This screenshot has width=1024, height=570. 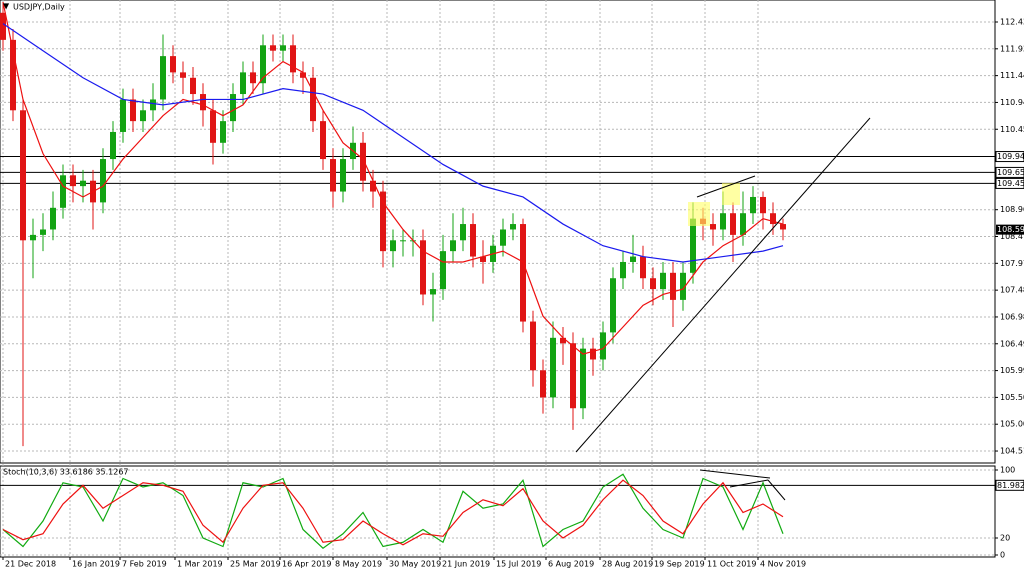 What do you see at coordinates (1005, 538) in the screenshot?
I see `y-tick-label: 20` at bounding box center [1005, 538].